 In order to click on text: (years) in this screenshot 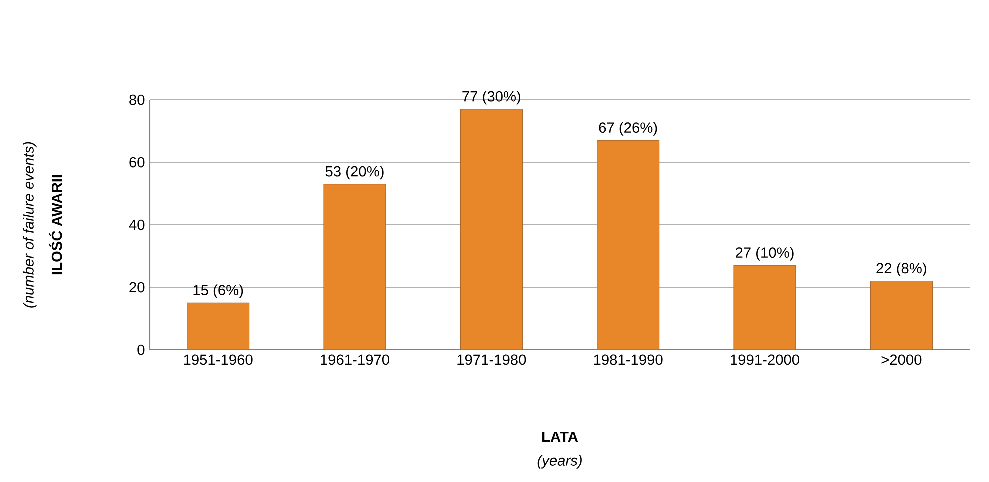, I will do `click(560, 462)`.